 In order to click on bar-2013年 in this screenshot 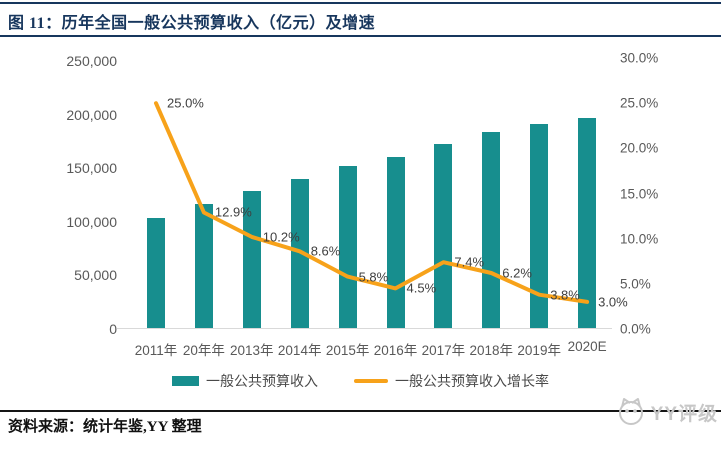, I will do `click(251, 259)`.